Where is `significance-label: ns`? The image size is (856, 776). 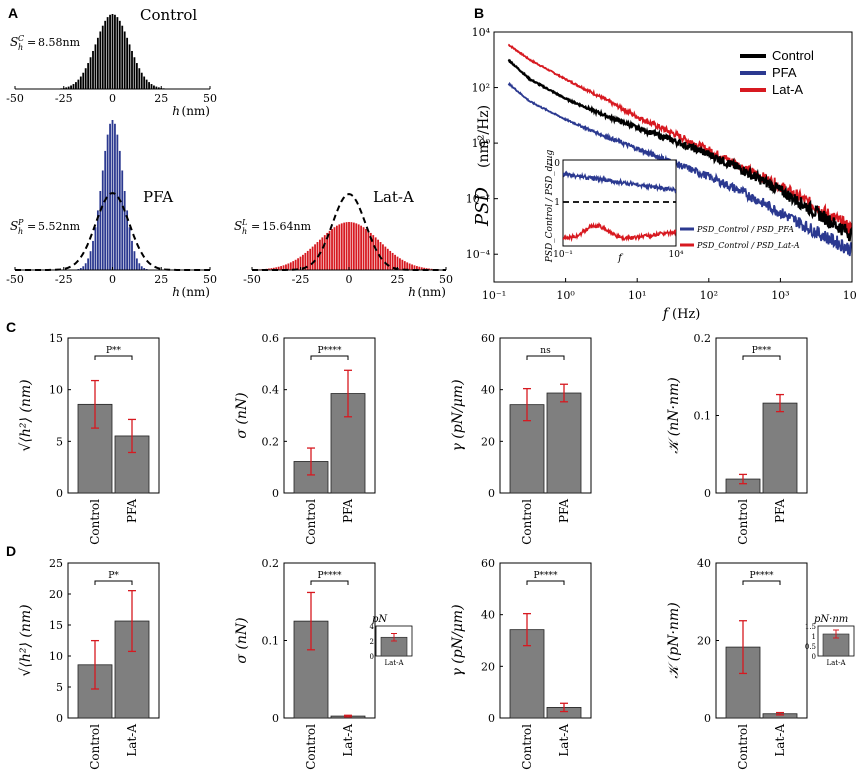 significance-label: ns is located at coordinates (545, 351).